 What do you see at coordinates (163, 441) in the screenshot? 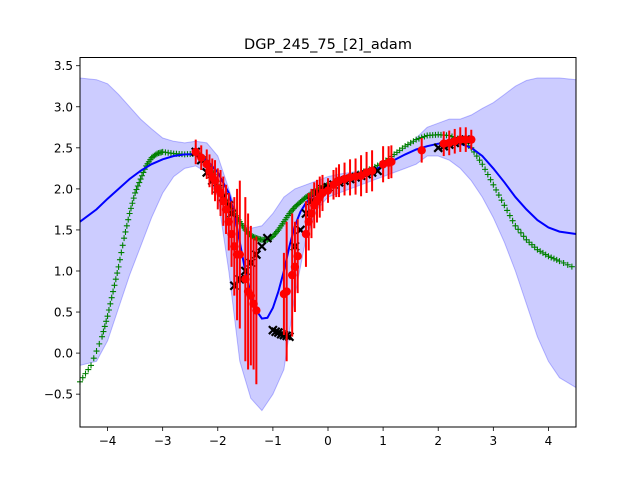
I see `x-tick-label: −3` at bounding box center [163, 441].